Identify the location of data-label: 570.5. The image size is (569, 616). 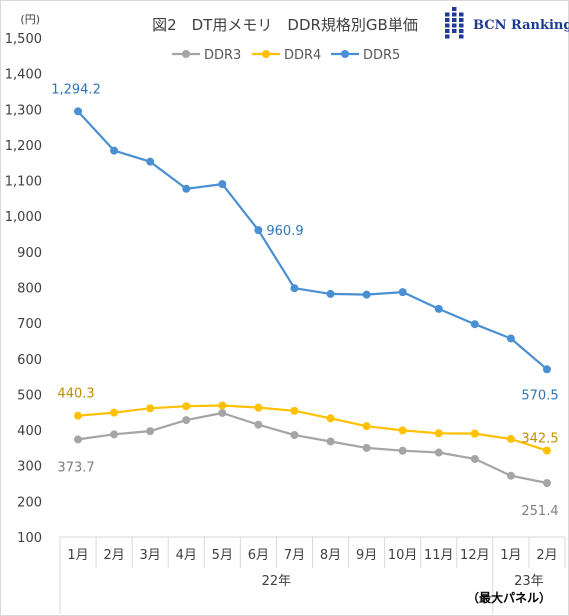
(539, 395).